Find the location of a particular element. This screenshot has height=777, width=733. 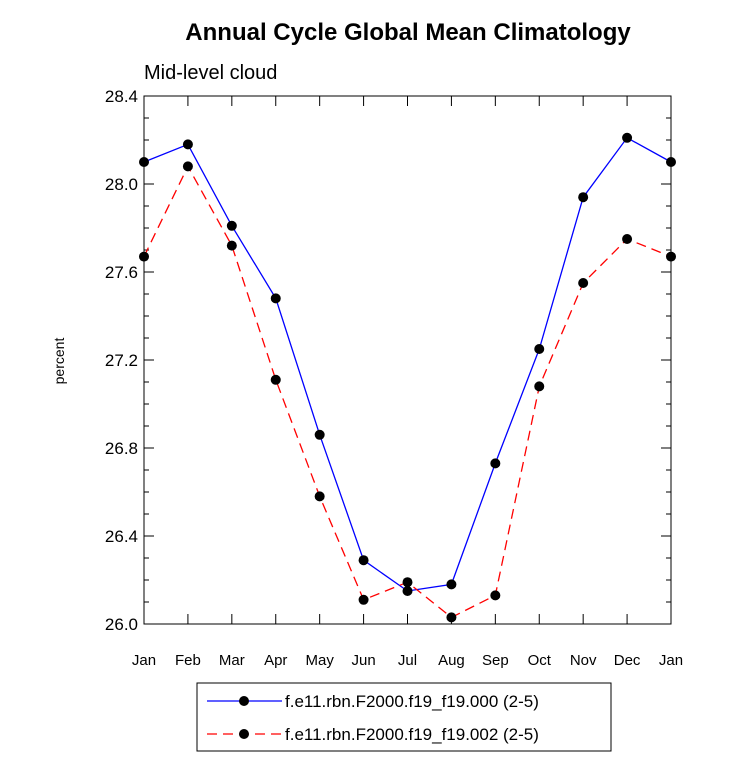

x-tick-label: Mar is located at coordinates (232, 660).